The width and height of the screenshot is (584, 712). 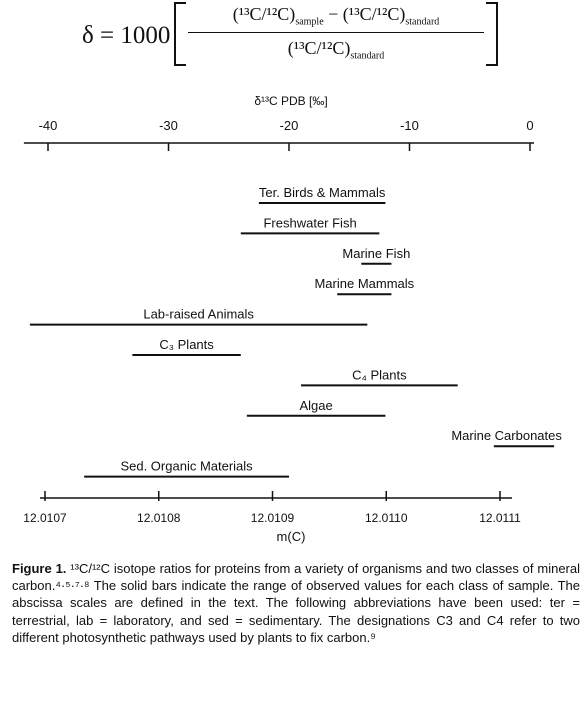 I want to click on bottom-tick-label: 12.0109, so click(x=273, y=518).